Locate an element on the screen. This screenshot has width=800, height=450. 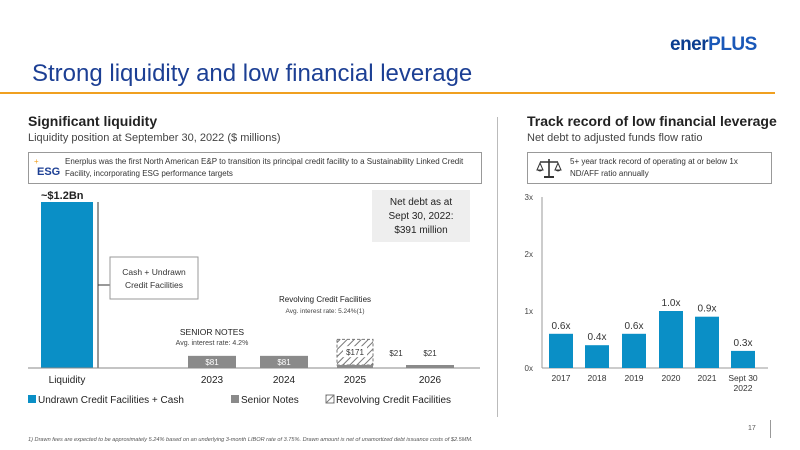
senior-notes-bar-2024 is located at coordinates (284, 361).